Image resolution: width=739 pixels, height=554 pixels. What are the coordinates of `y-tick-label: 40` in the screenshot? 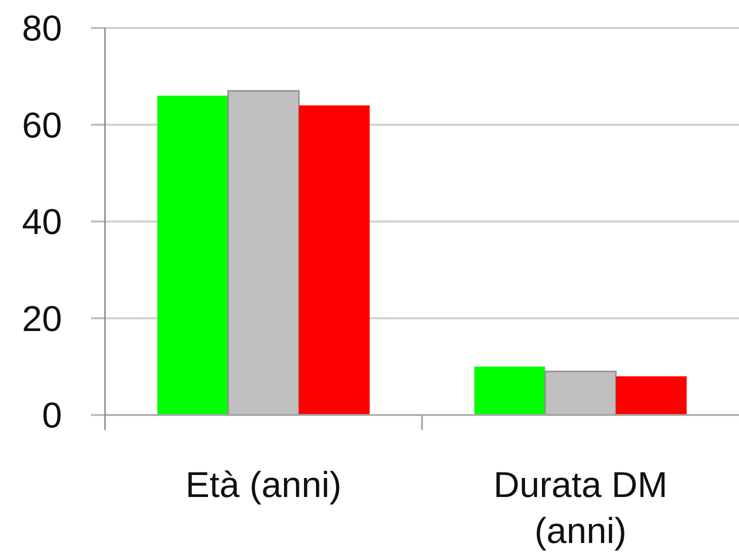 It's located at (42, 221).